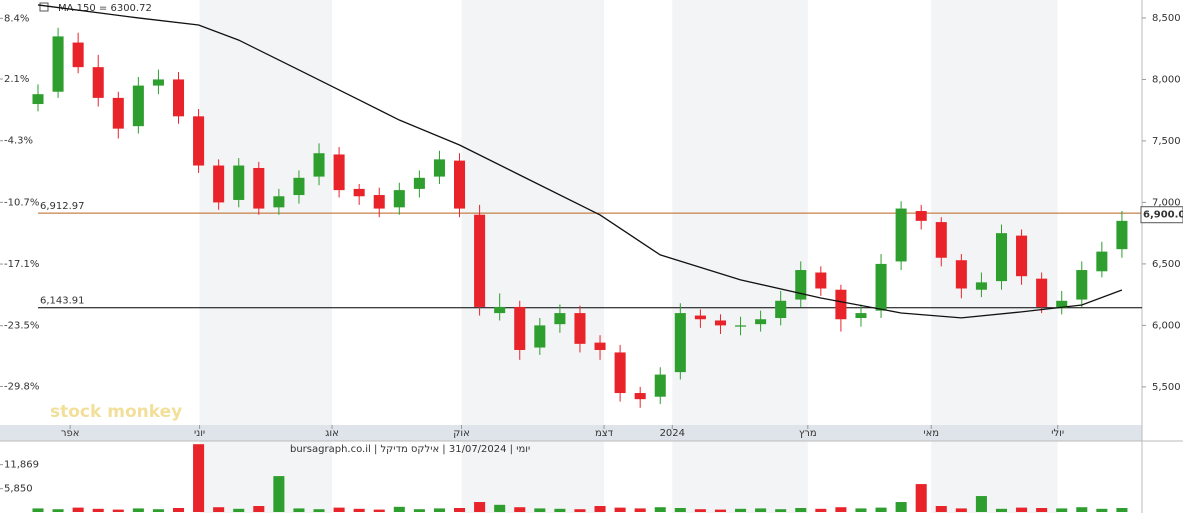 This screenshot has width=1183, height=513. Describe the element at coordinates (1166, 325) in the screenshot. I see `y-tick-label: 6,000` at that location.